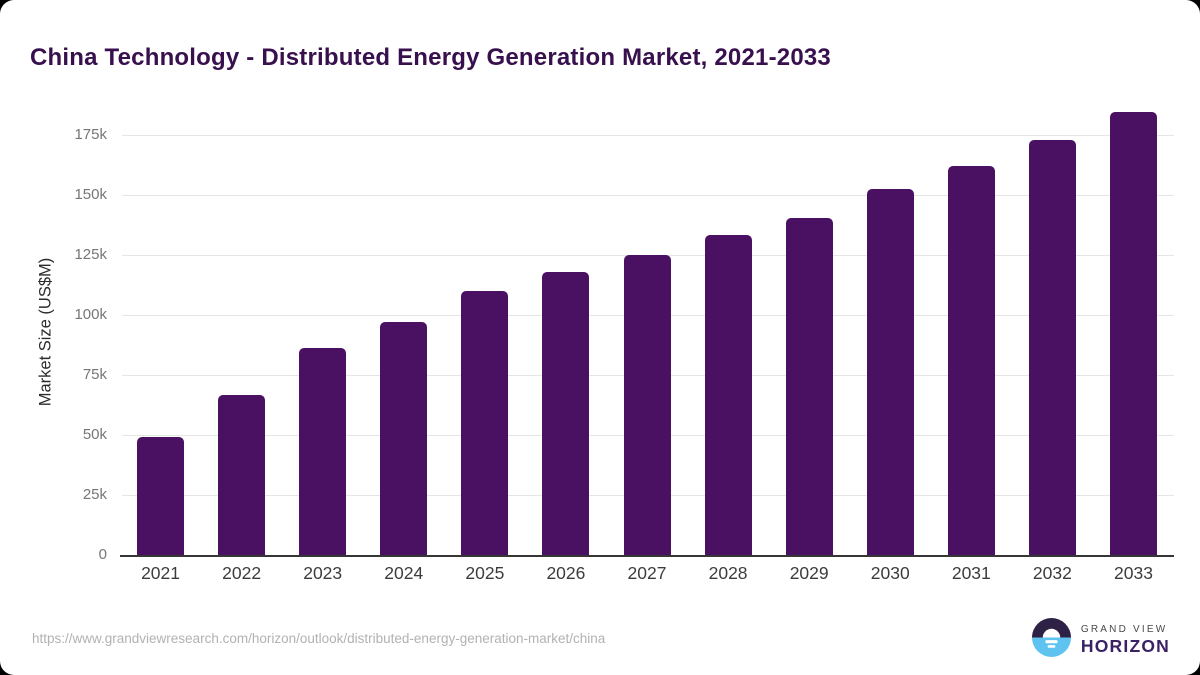 The image size is (1200, 675). What do you see at coordinates (971, 360) in the screenshot?
I see `bar-2031` at bounding box center [971, 360].